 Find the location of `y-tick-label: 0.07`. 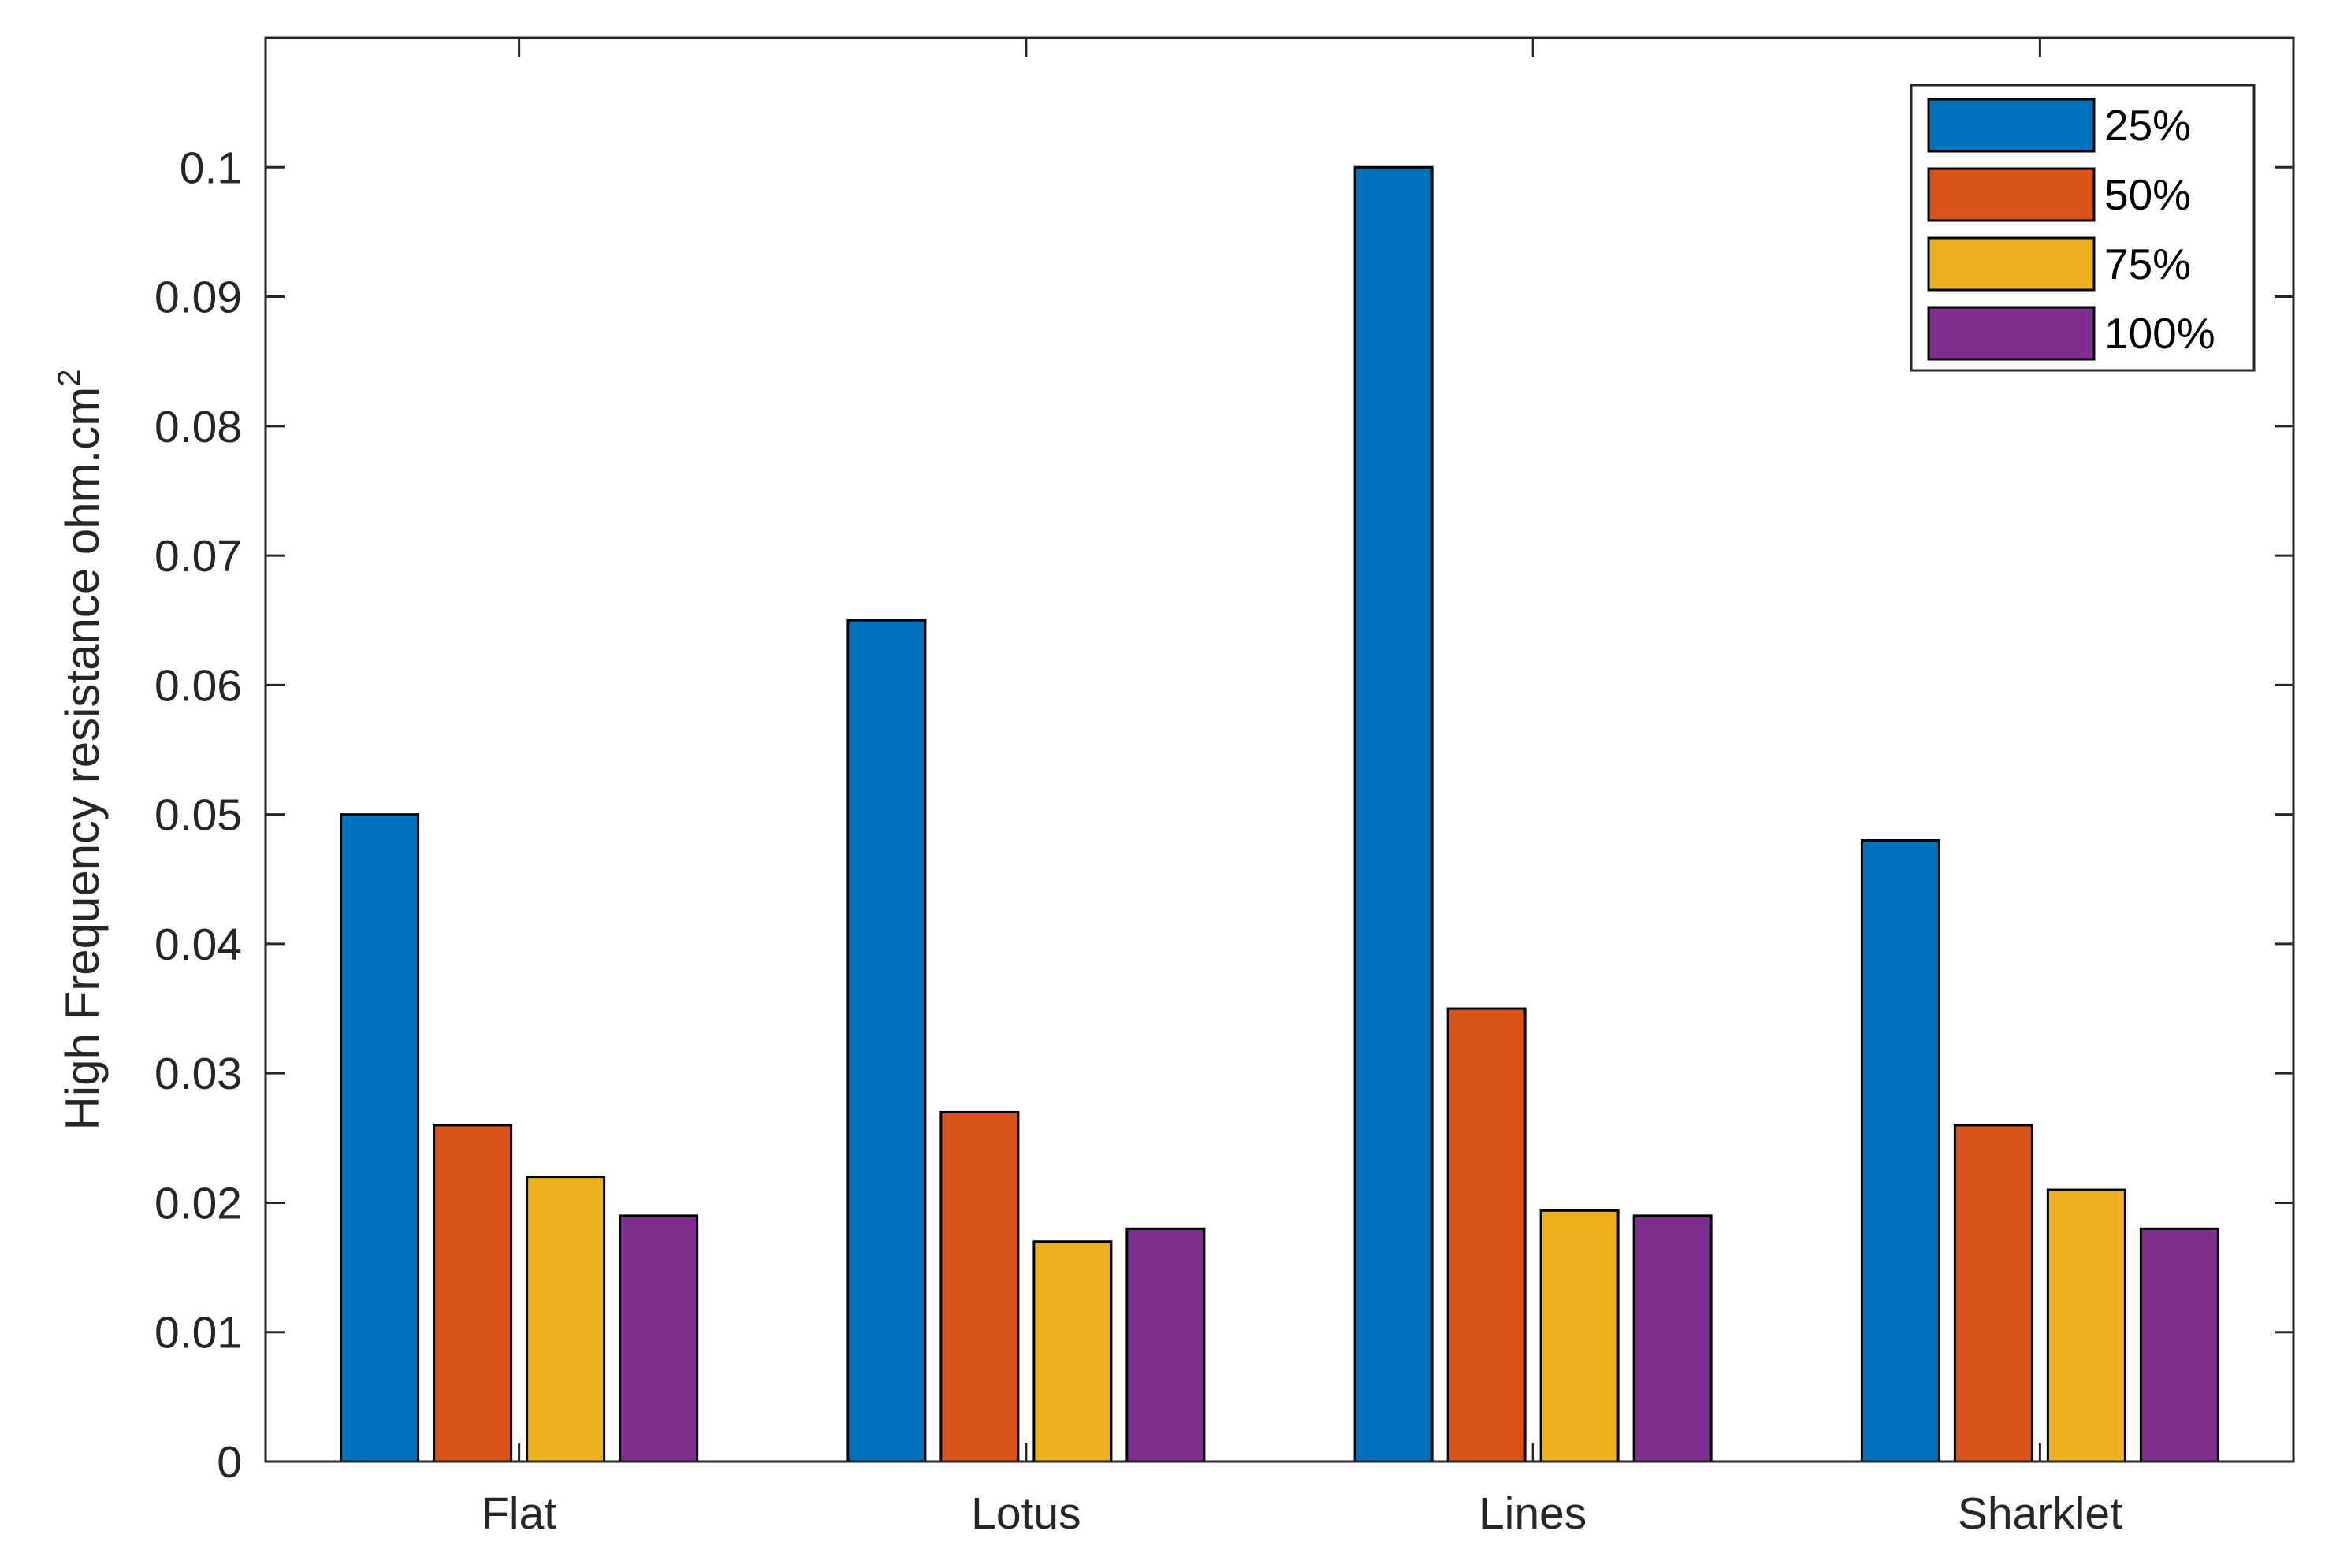

y-tick-label: 0.07 is located at coordinates (198, 556).